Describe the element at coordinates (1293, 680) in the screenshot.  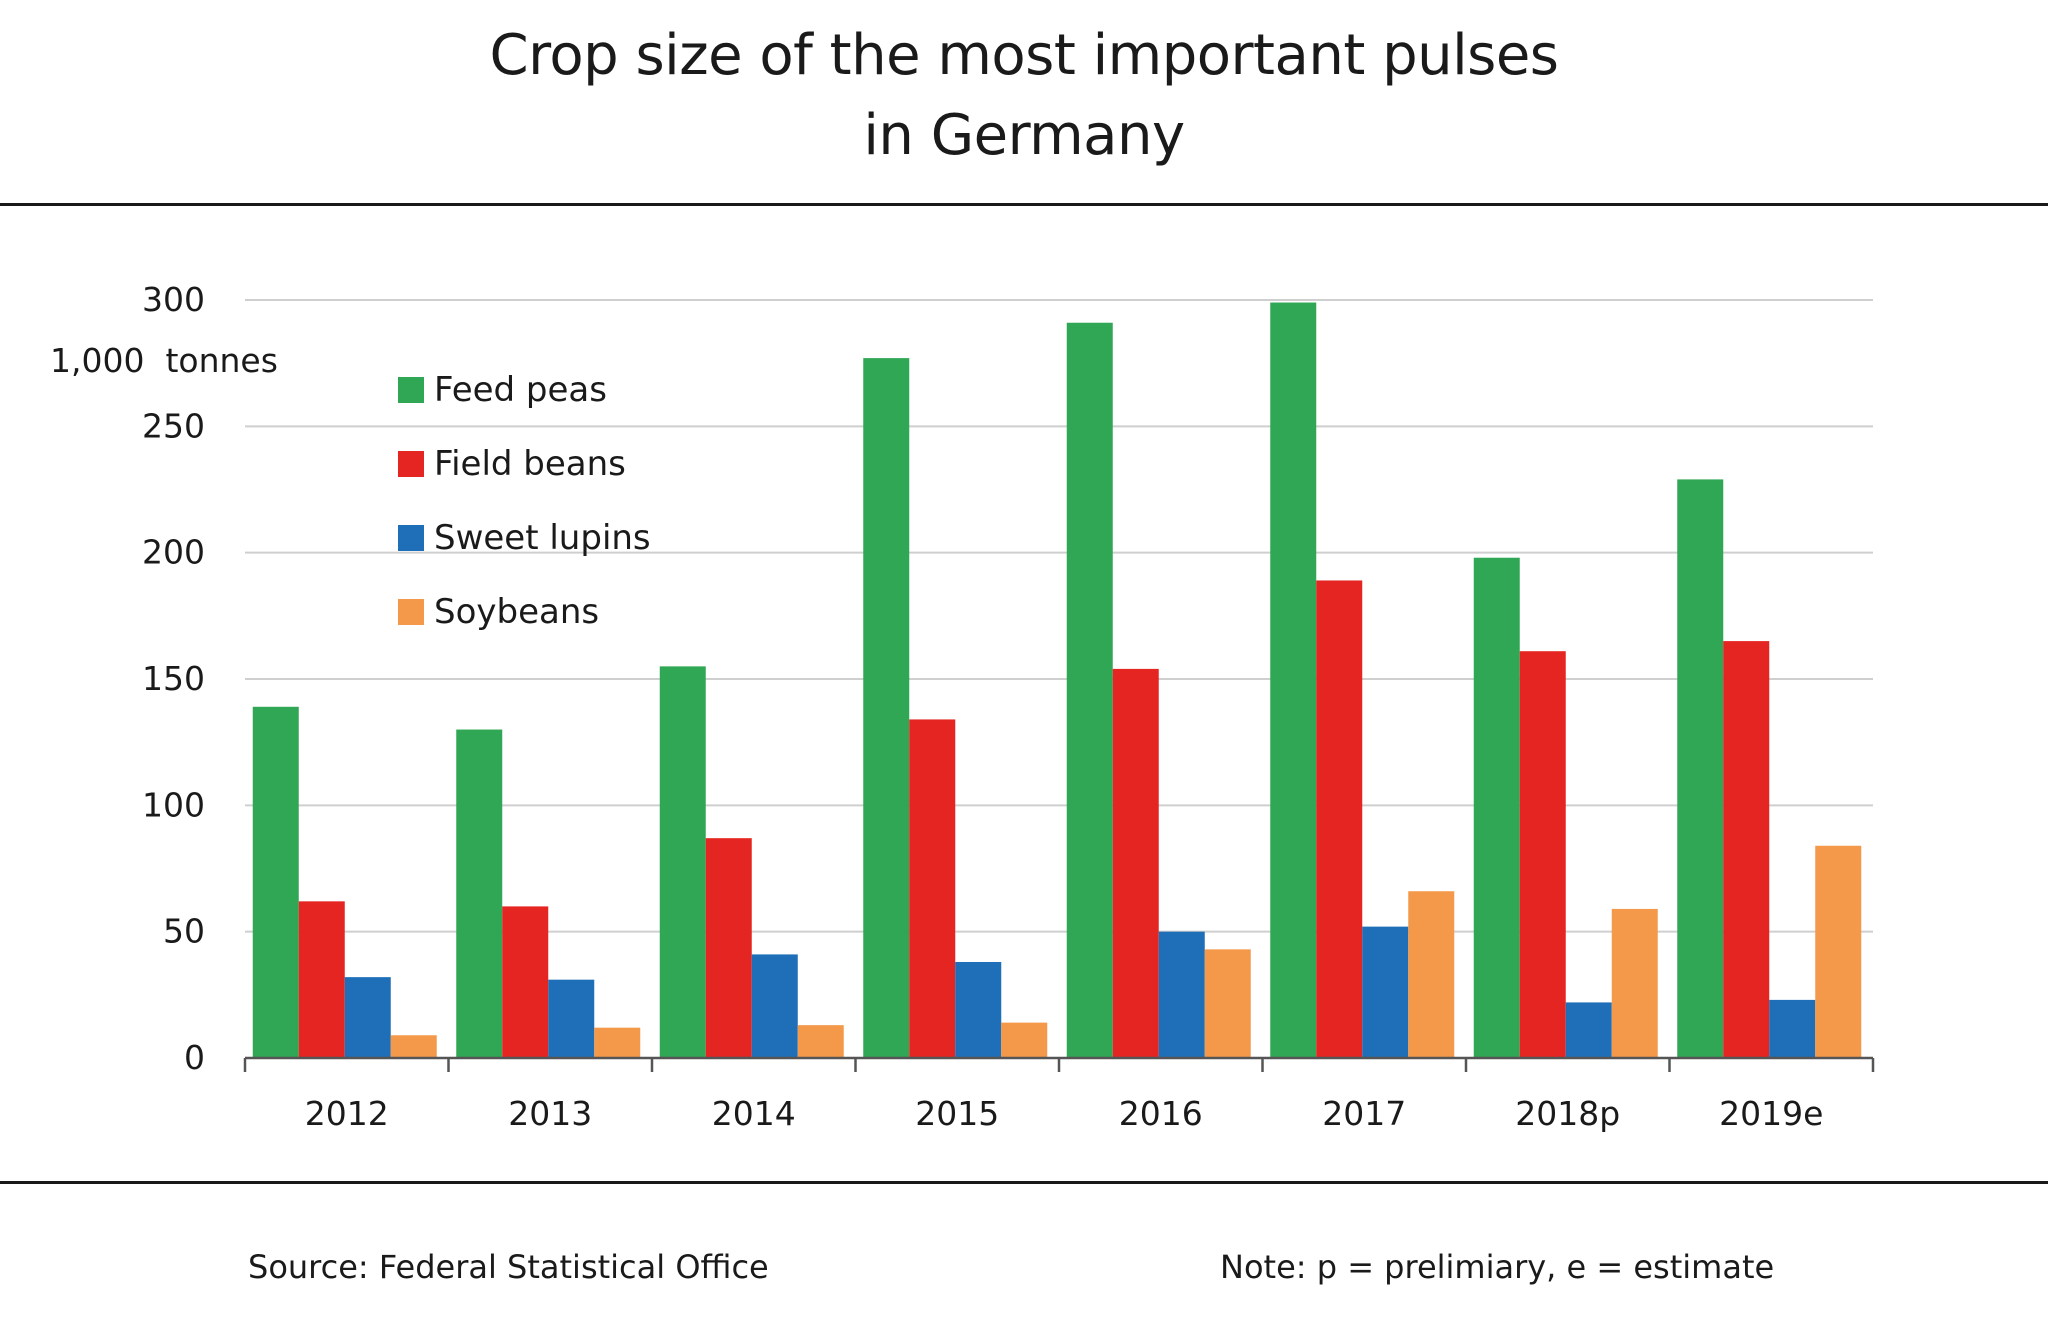
I see `bar-feed-peas-2017` at that location.